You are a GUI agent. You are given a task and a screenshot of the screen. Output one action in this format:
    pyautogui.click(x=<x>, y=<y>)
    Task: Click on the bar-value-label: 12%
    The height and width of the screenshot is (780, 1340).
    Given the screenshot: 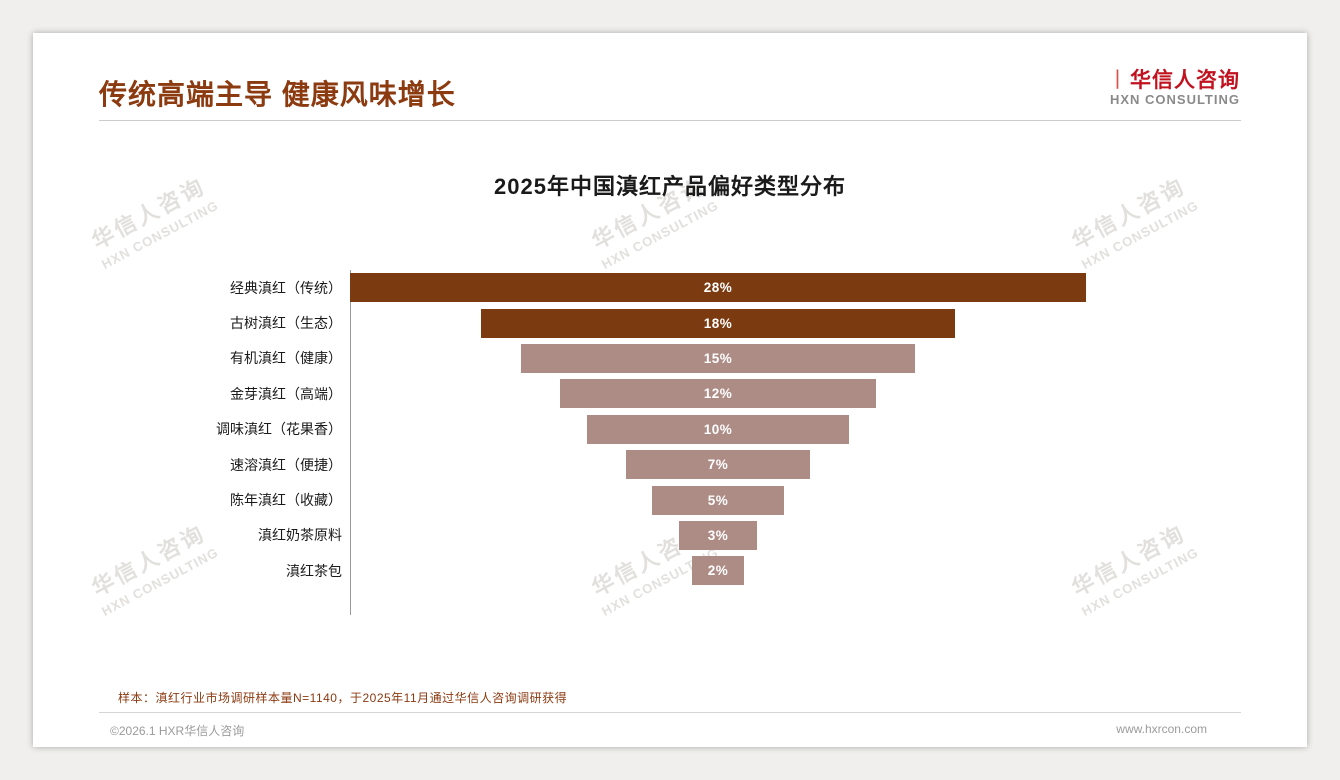 What is the action you would take?
    pyautogui.click(x=718, y=394)
    